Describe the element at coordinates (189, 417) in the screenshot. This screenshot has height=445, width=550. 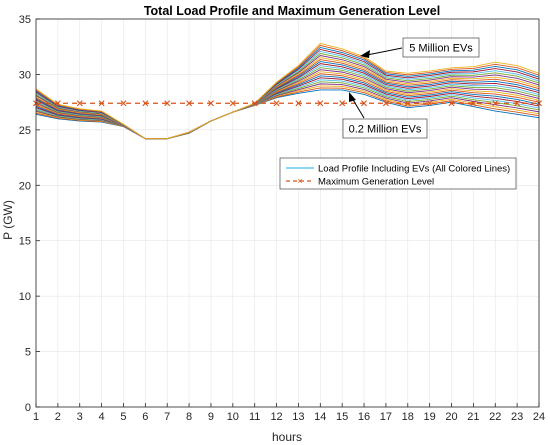
I see `x-tick-label-7: 8` at that location.